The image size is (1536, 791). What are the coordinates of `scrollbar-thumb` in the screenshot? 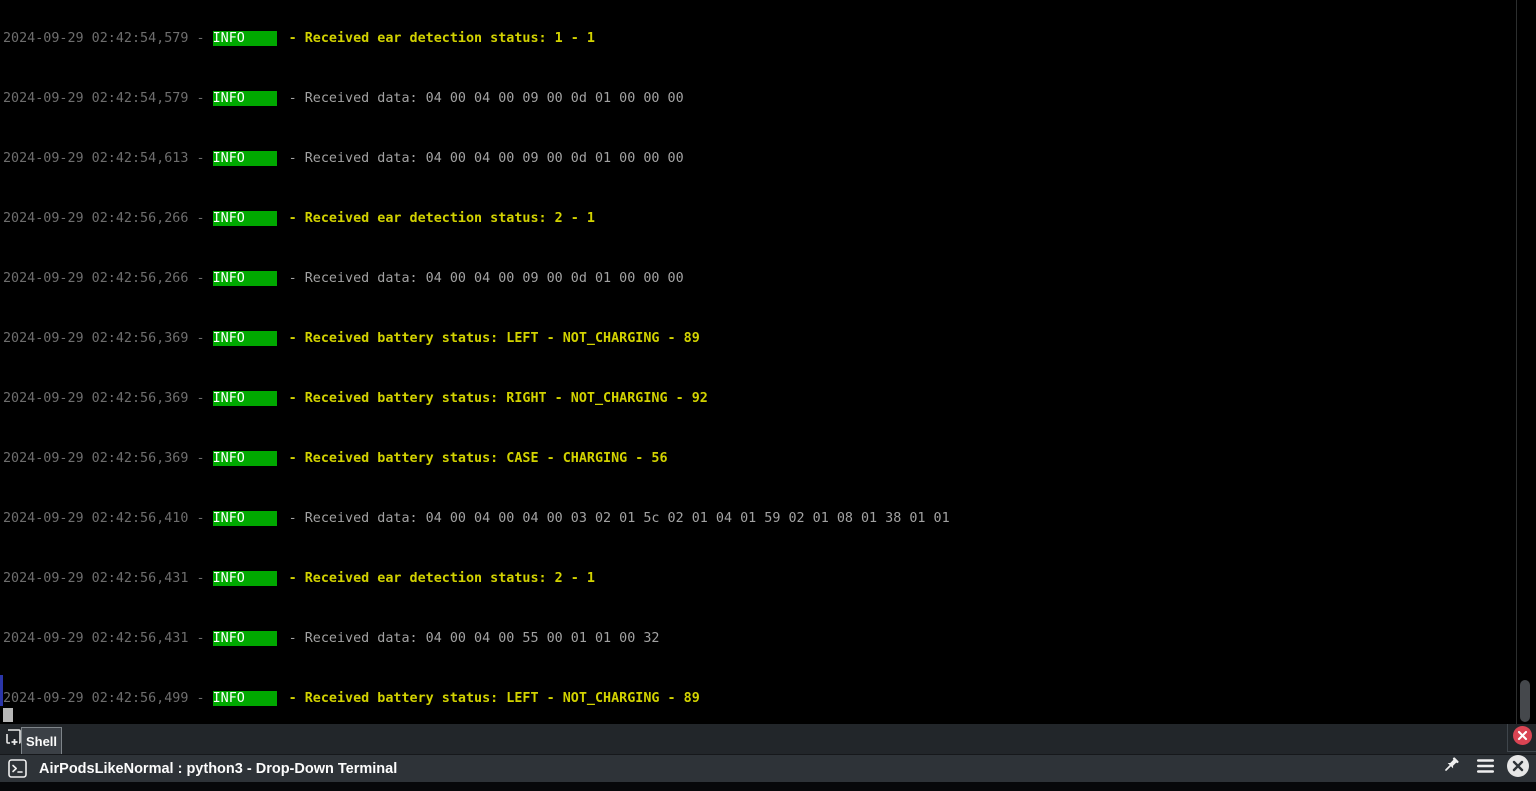 It's located at (1525, 701).